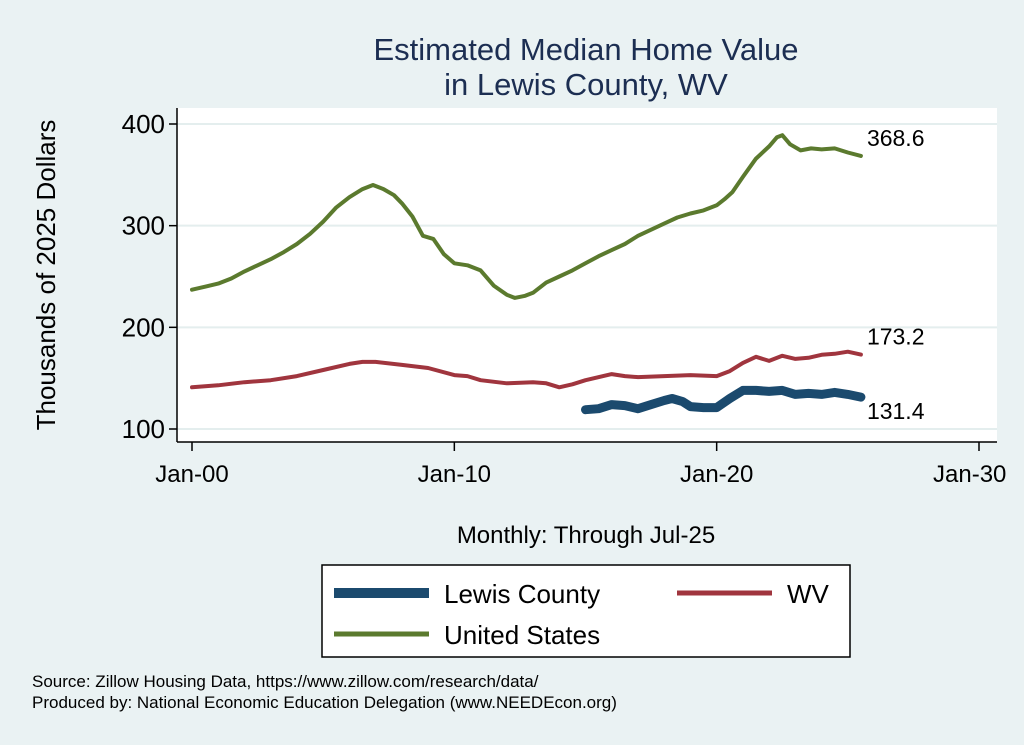 Image resolution: width=1024 pixels, height=745 pixels. I want to click on legend: Lewis County WV United States, so click(586, 611).